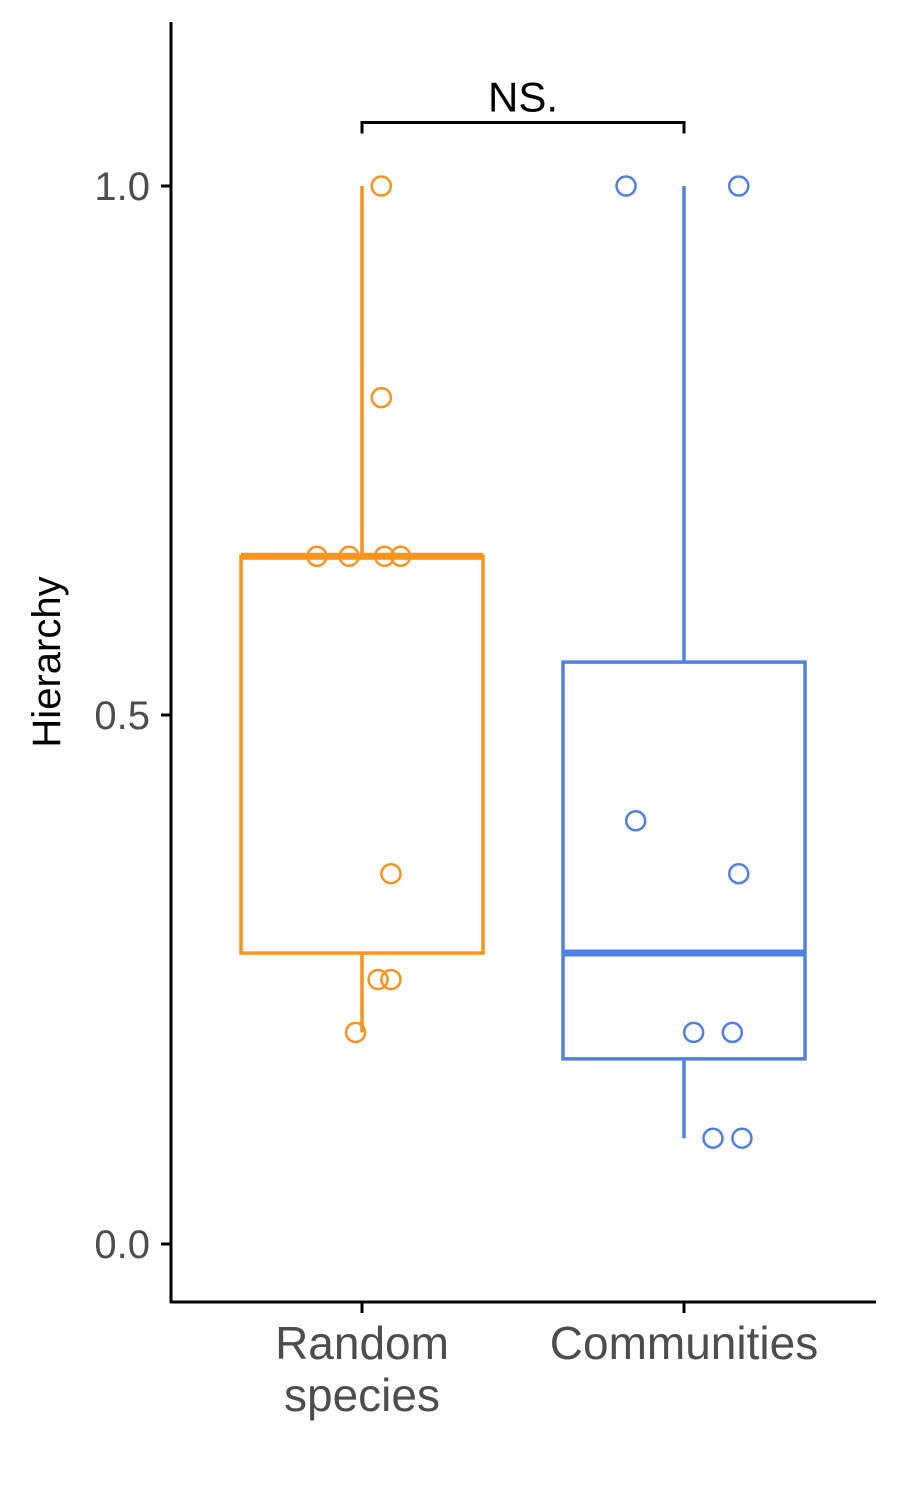  Describe the element at coordinates (362, 1395) in the screenshot. I see `x-category-label-line: species` at that location.